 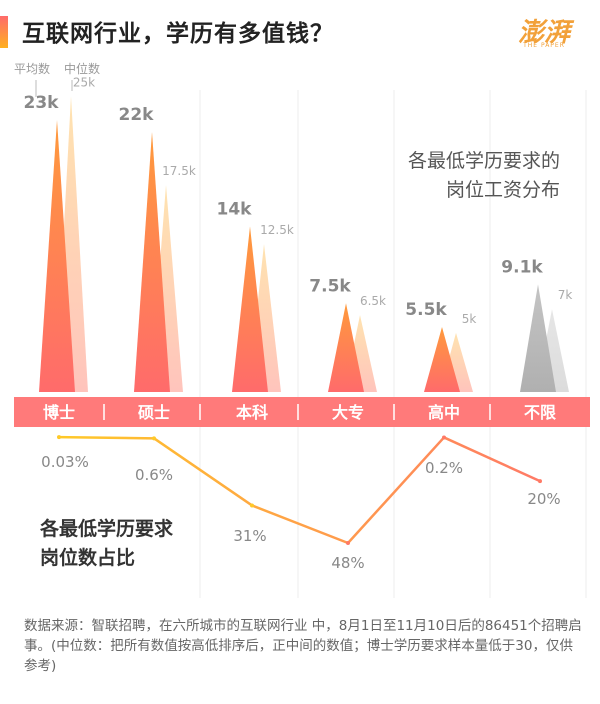 What do you see at coordinates (4, 32) in the screenshot?
I see `title-accent-bar` at bounding box center [4, 32].